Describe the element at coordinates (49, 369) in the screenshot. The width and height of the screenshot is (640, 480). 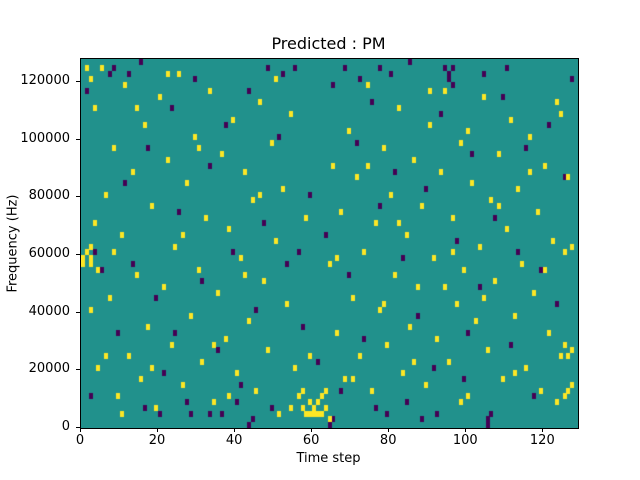
I see `y-tick-label: 20000` at that location.